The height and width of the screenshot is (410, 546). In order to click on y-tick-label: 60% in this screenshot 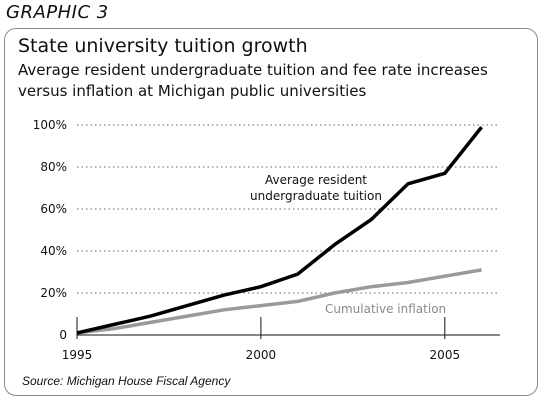, I will do `click(53, 209)`.